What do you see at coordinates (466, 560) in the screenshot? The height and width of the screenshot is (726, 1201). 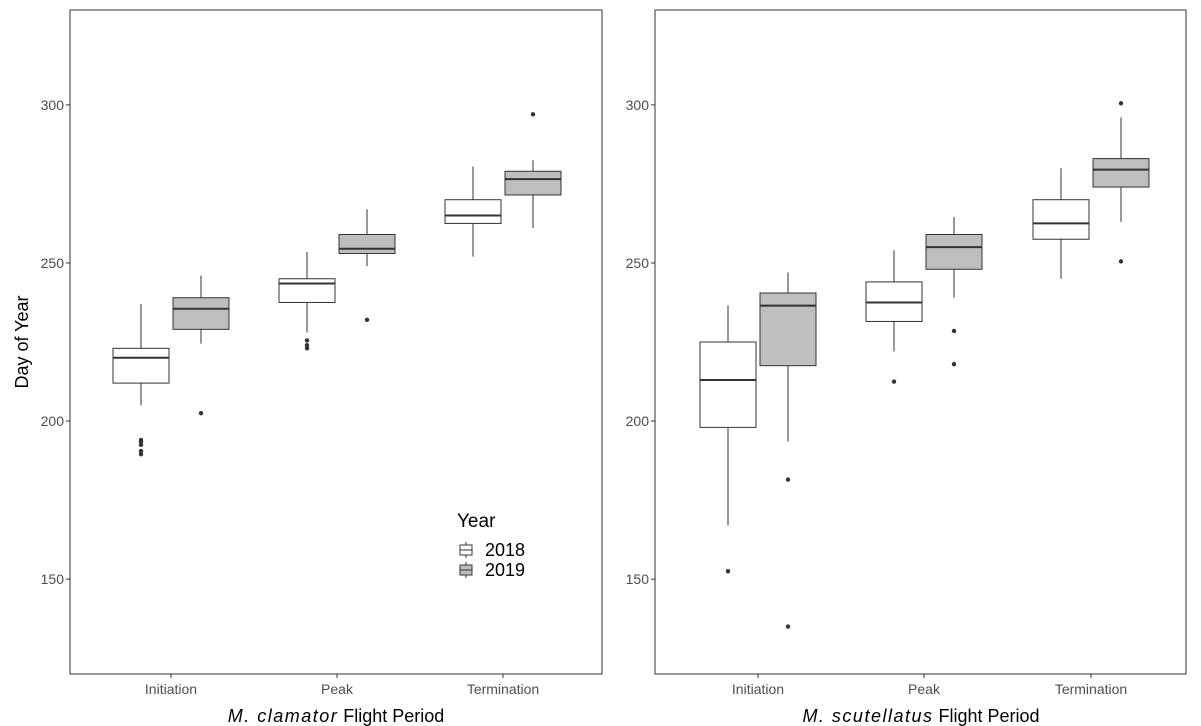 I see `legend-keys` at bounding box center [466, 560].